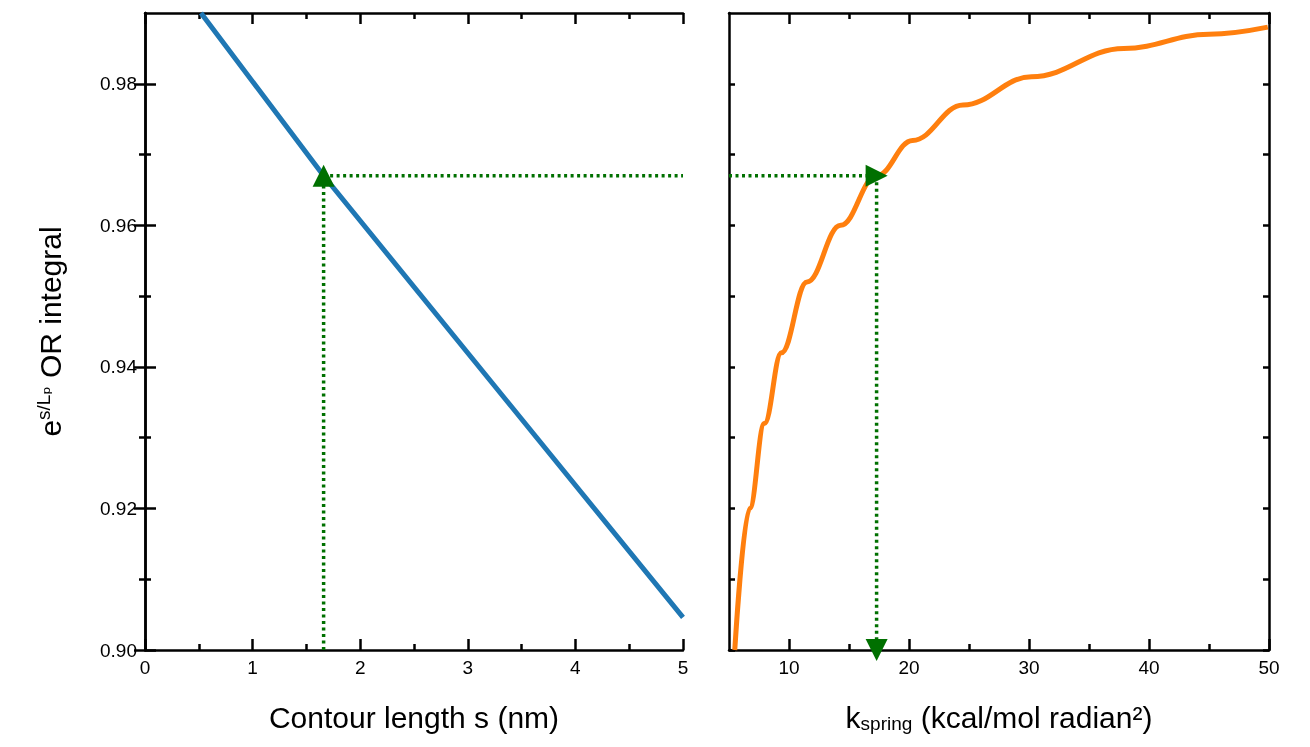 The image size is (1310, 747). Describe the element at coordinates (683, 667) in the screenshot. I see `x-tick-label: 5` at that location.